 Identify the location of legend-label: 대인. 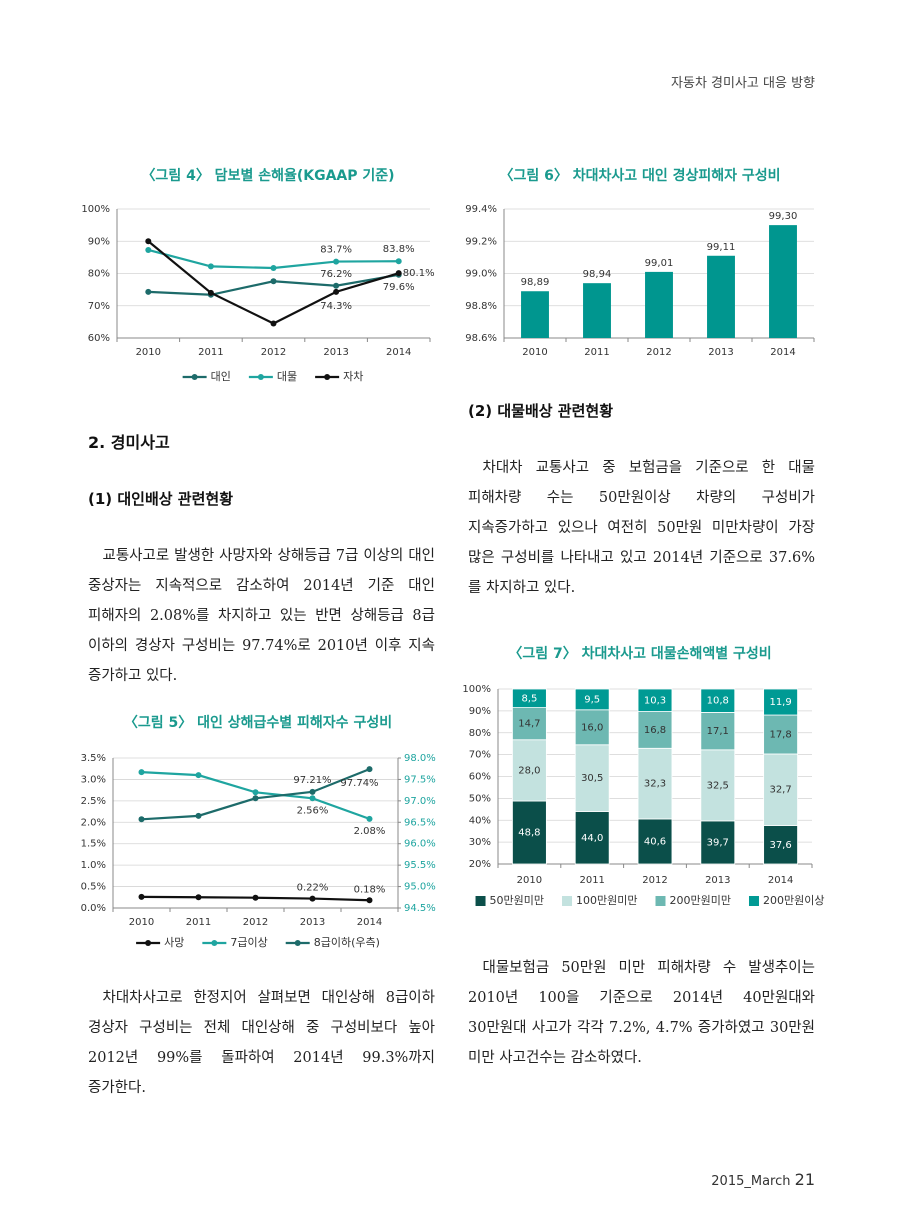
(221, 376).